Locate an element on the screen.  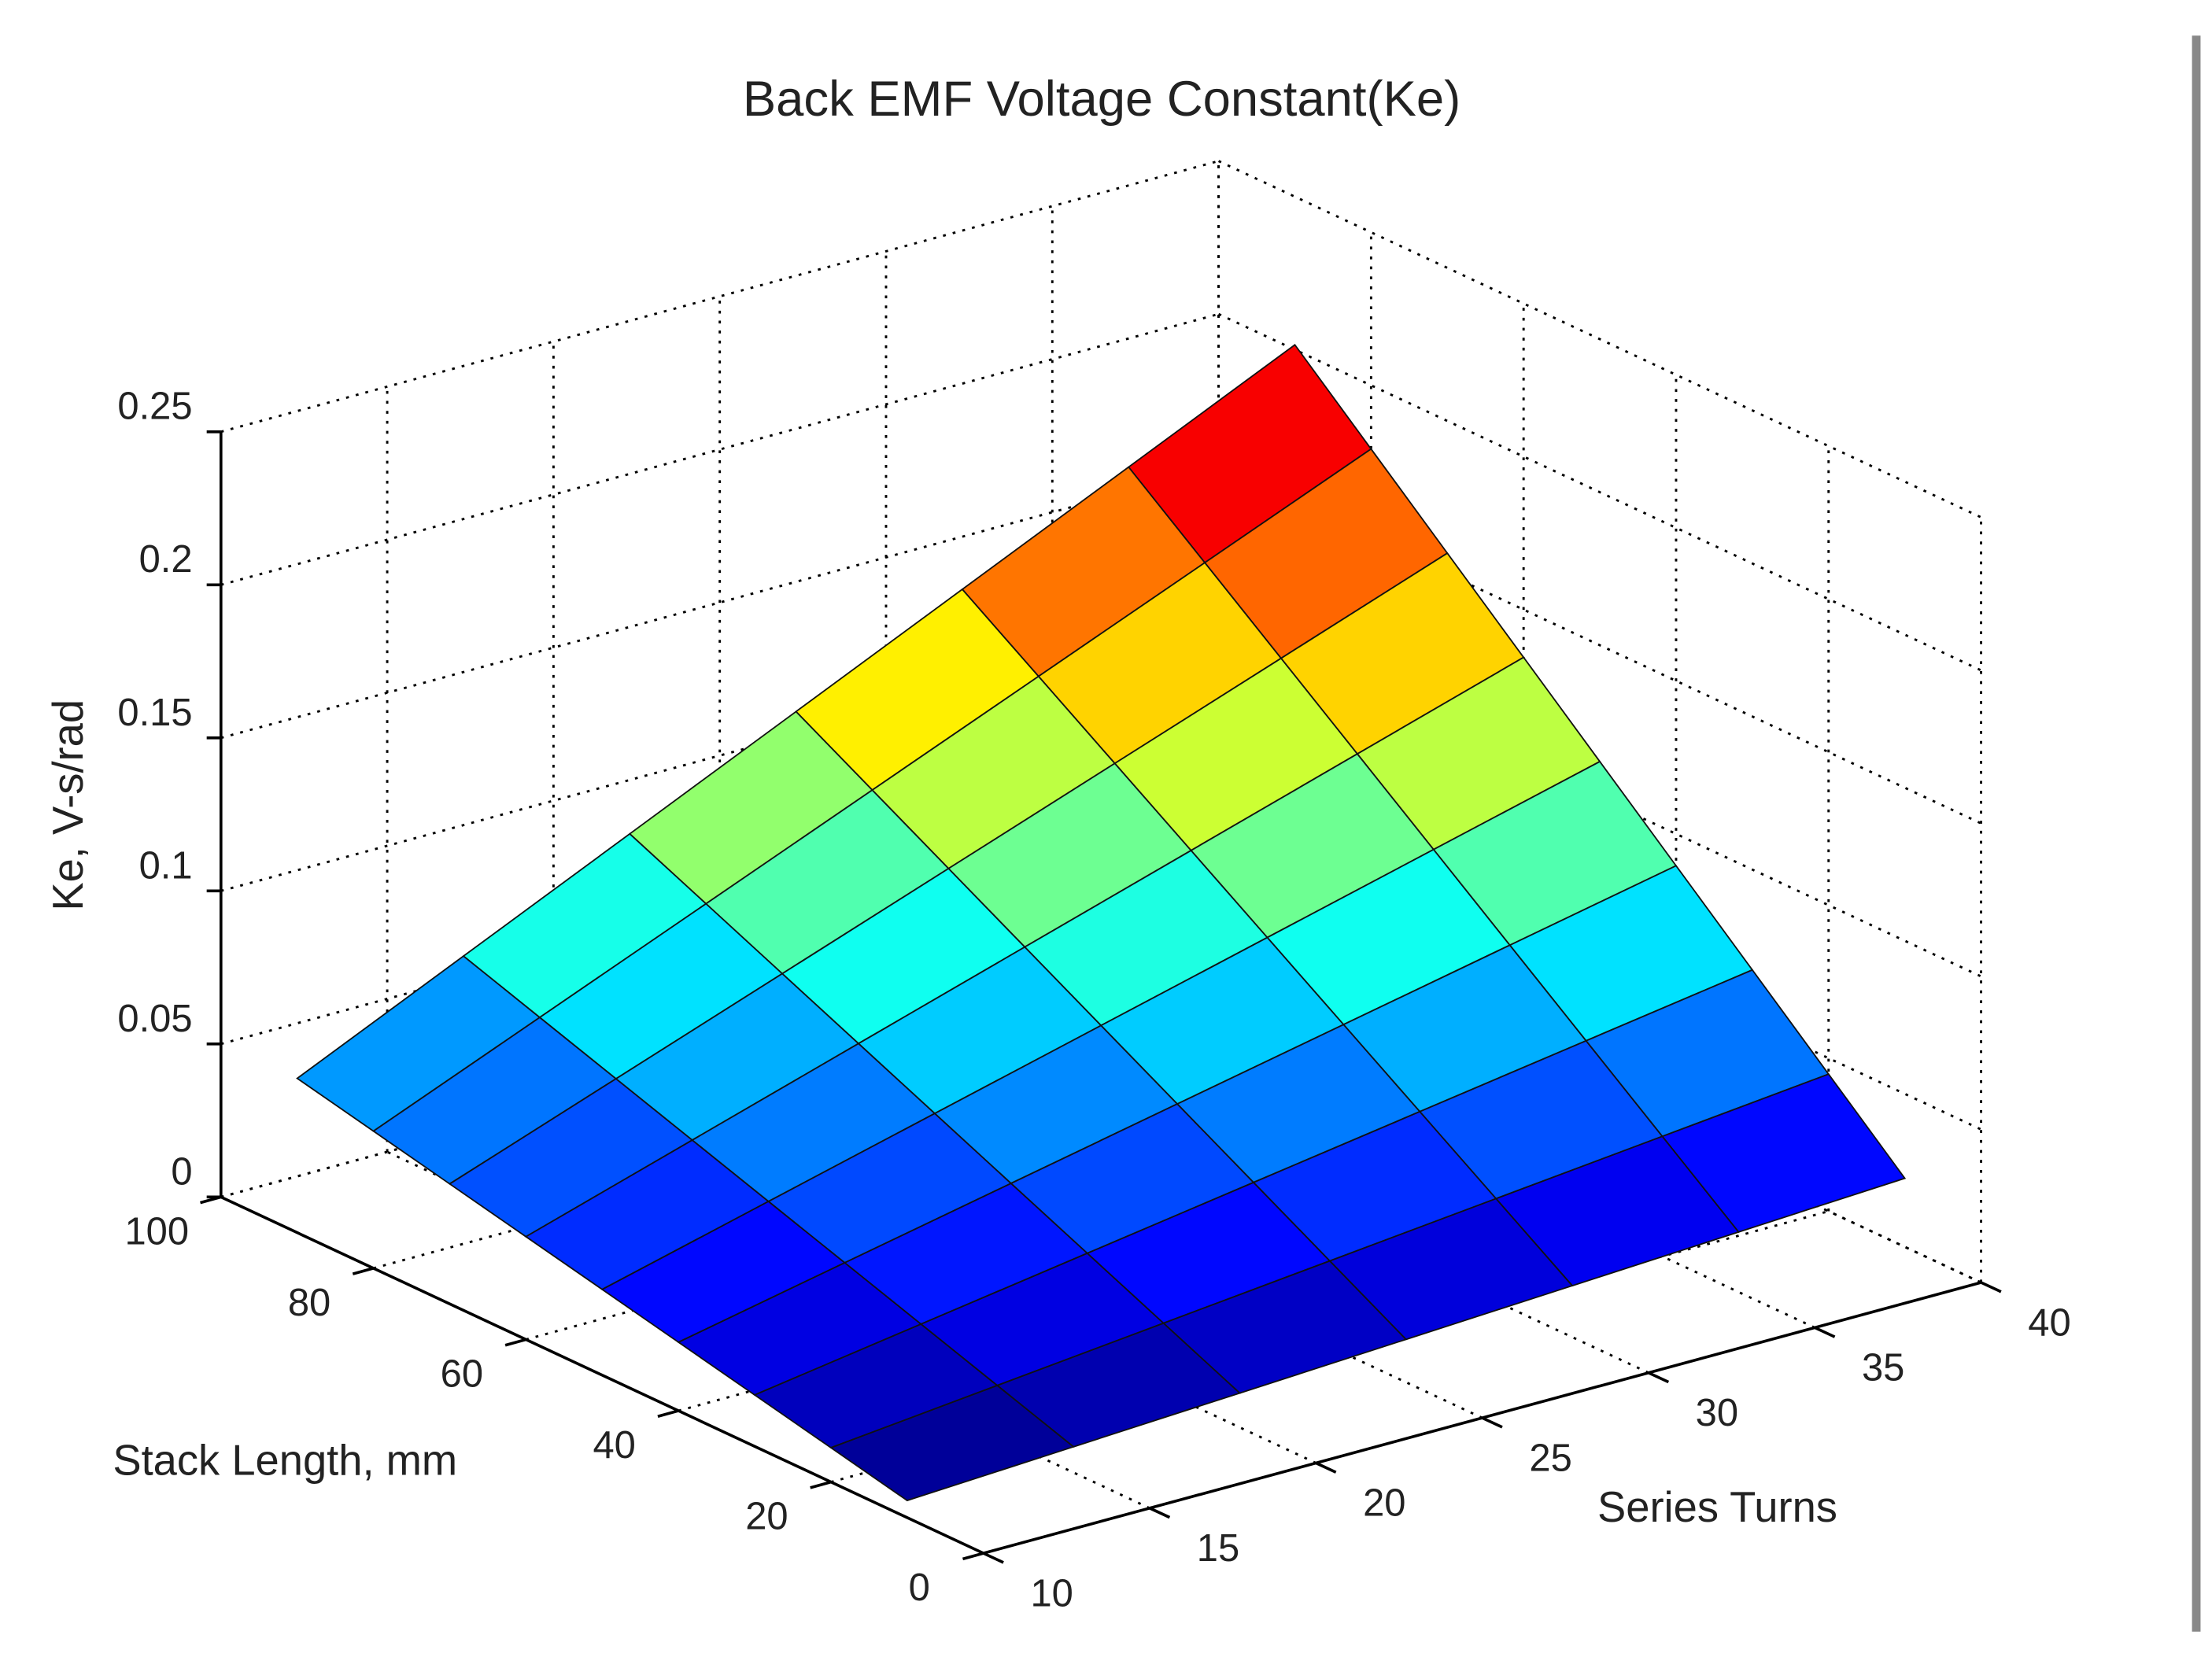
z-tick-label: 0.1 is located at coordinates (166, 865).